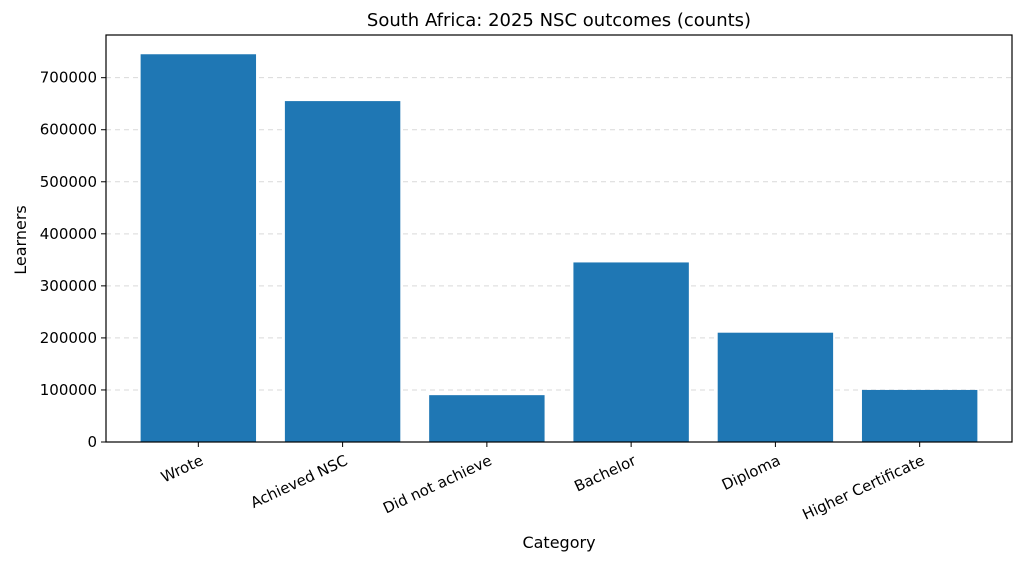 The height and width of the screenshot is (562, 1024). Describe the element at coordinates (20, 239) in the screenshot. I see `y-axis-title: Learners` at that location.